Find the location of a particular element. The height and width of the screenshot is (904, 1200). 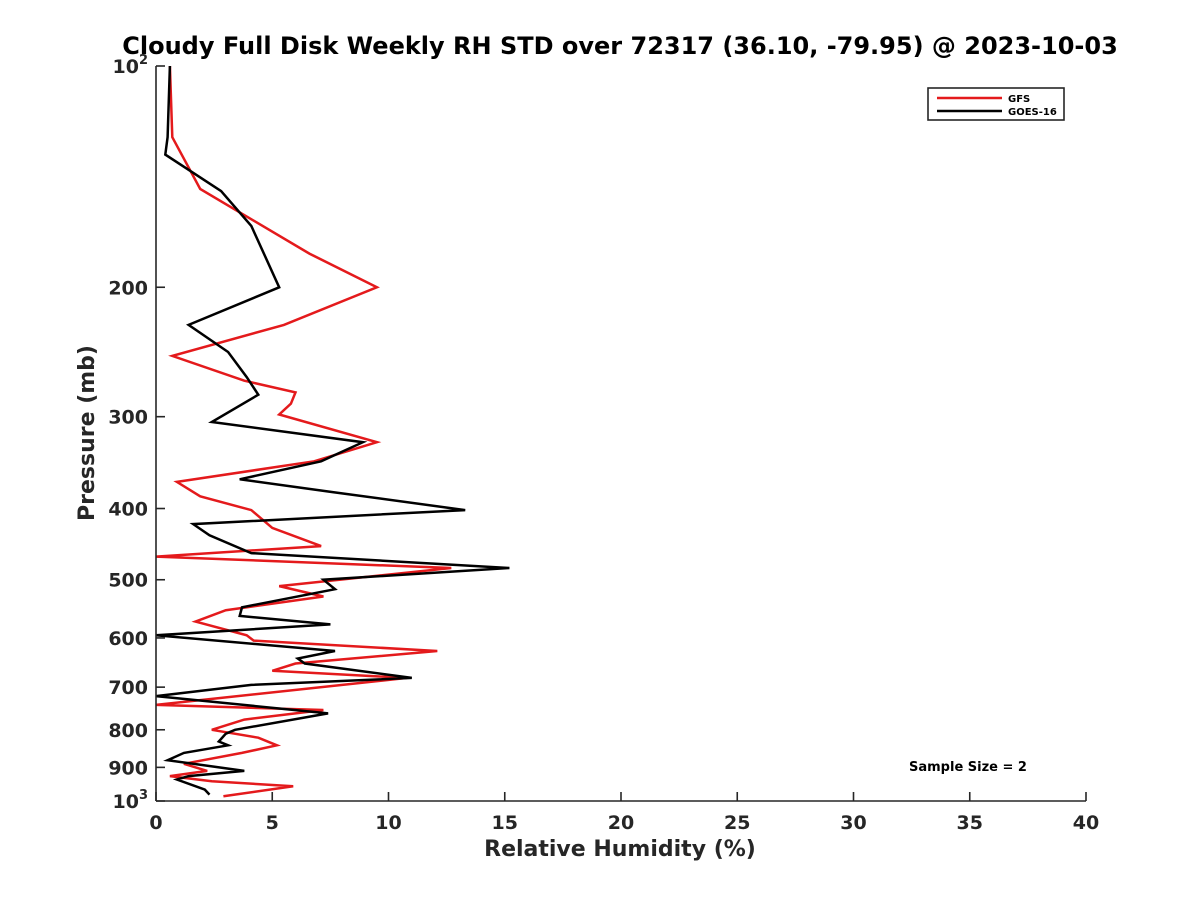

legend-label: GOES-16 is located at coordinates (1032, 112).